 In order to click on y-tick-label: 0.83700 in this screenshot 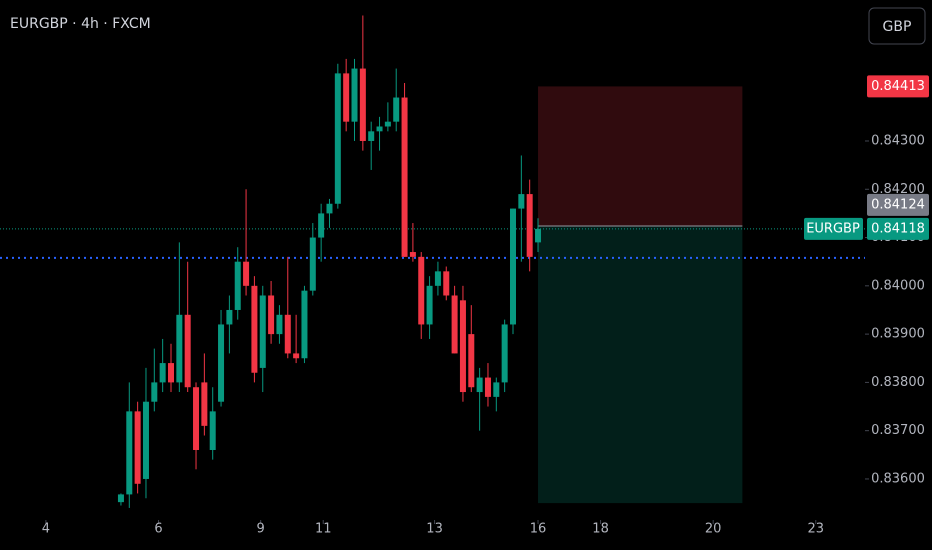, I will do `click(898, 430)`.